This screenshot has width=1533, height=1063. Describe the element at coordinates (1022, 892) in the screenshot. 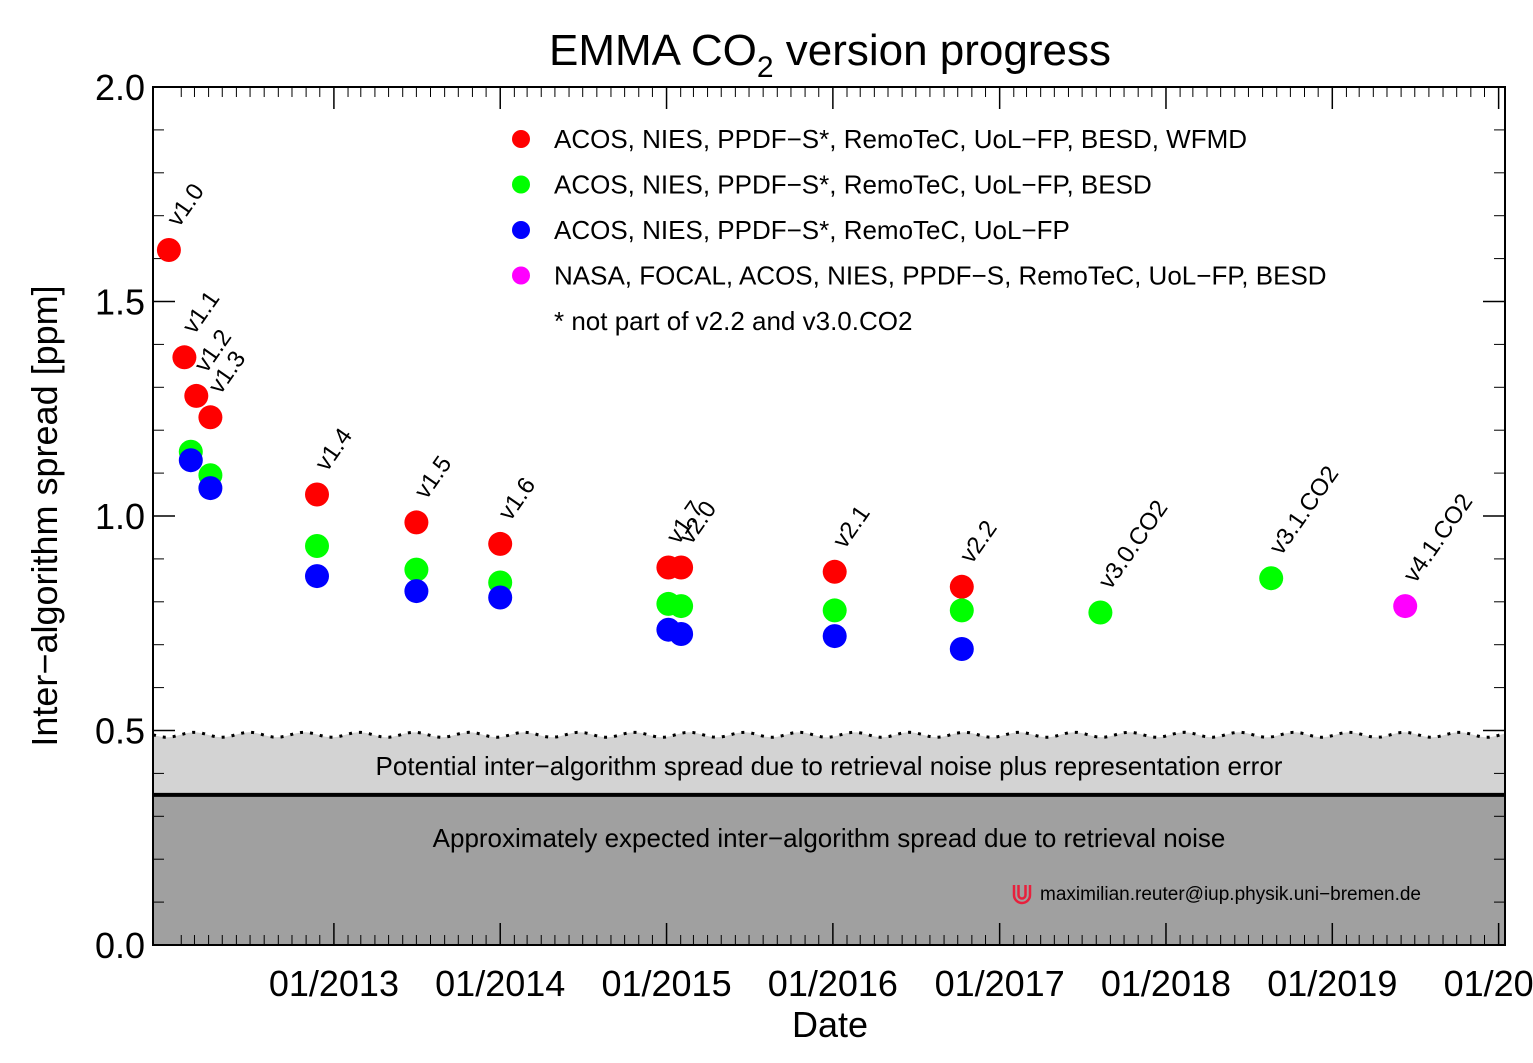

I see `logo-arc-inner` at that location.